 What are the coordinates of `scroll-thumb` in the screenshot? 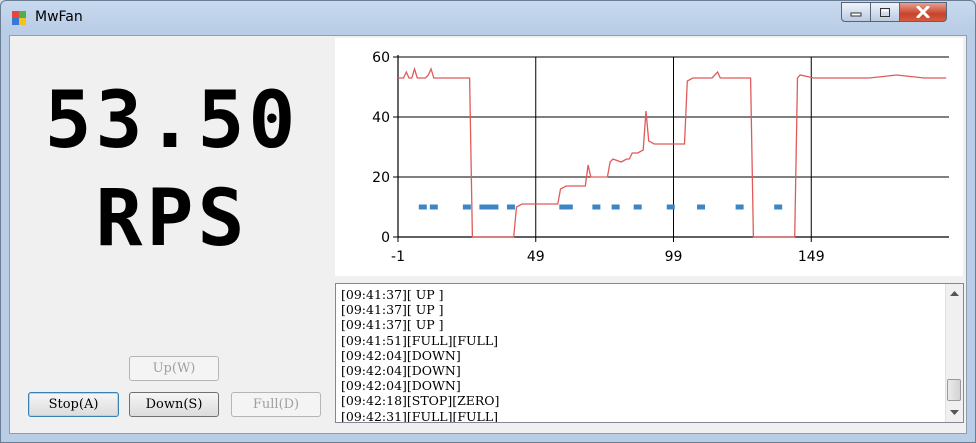 It's located at (954, 390).